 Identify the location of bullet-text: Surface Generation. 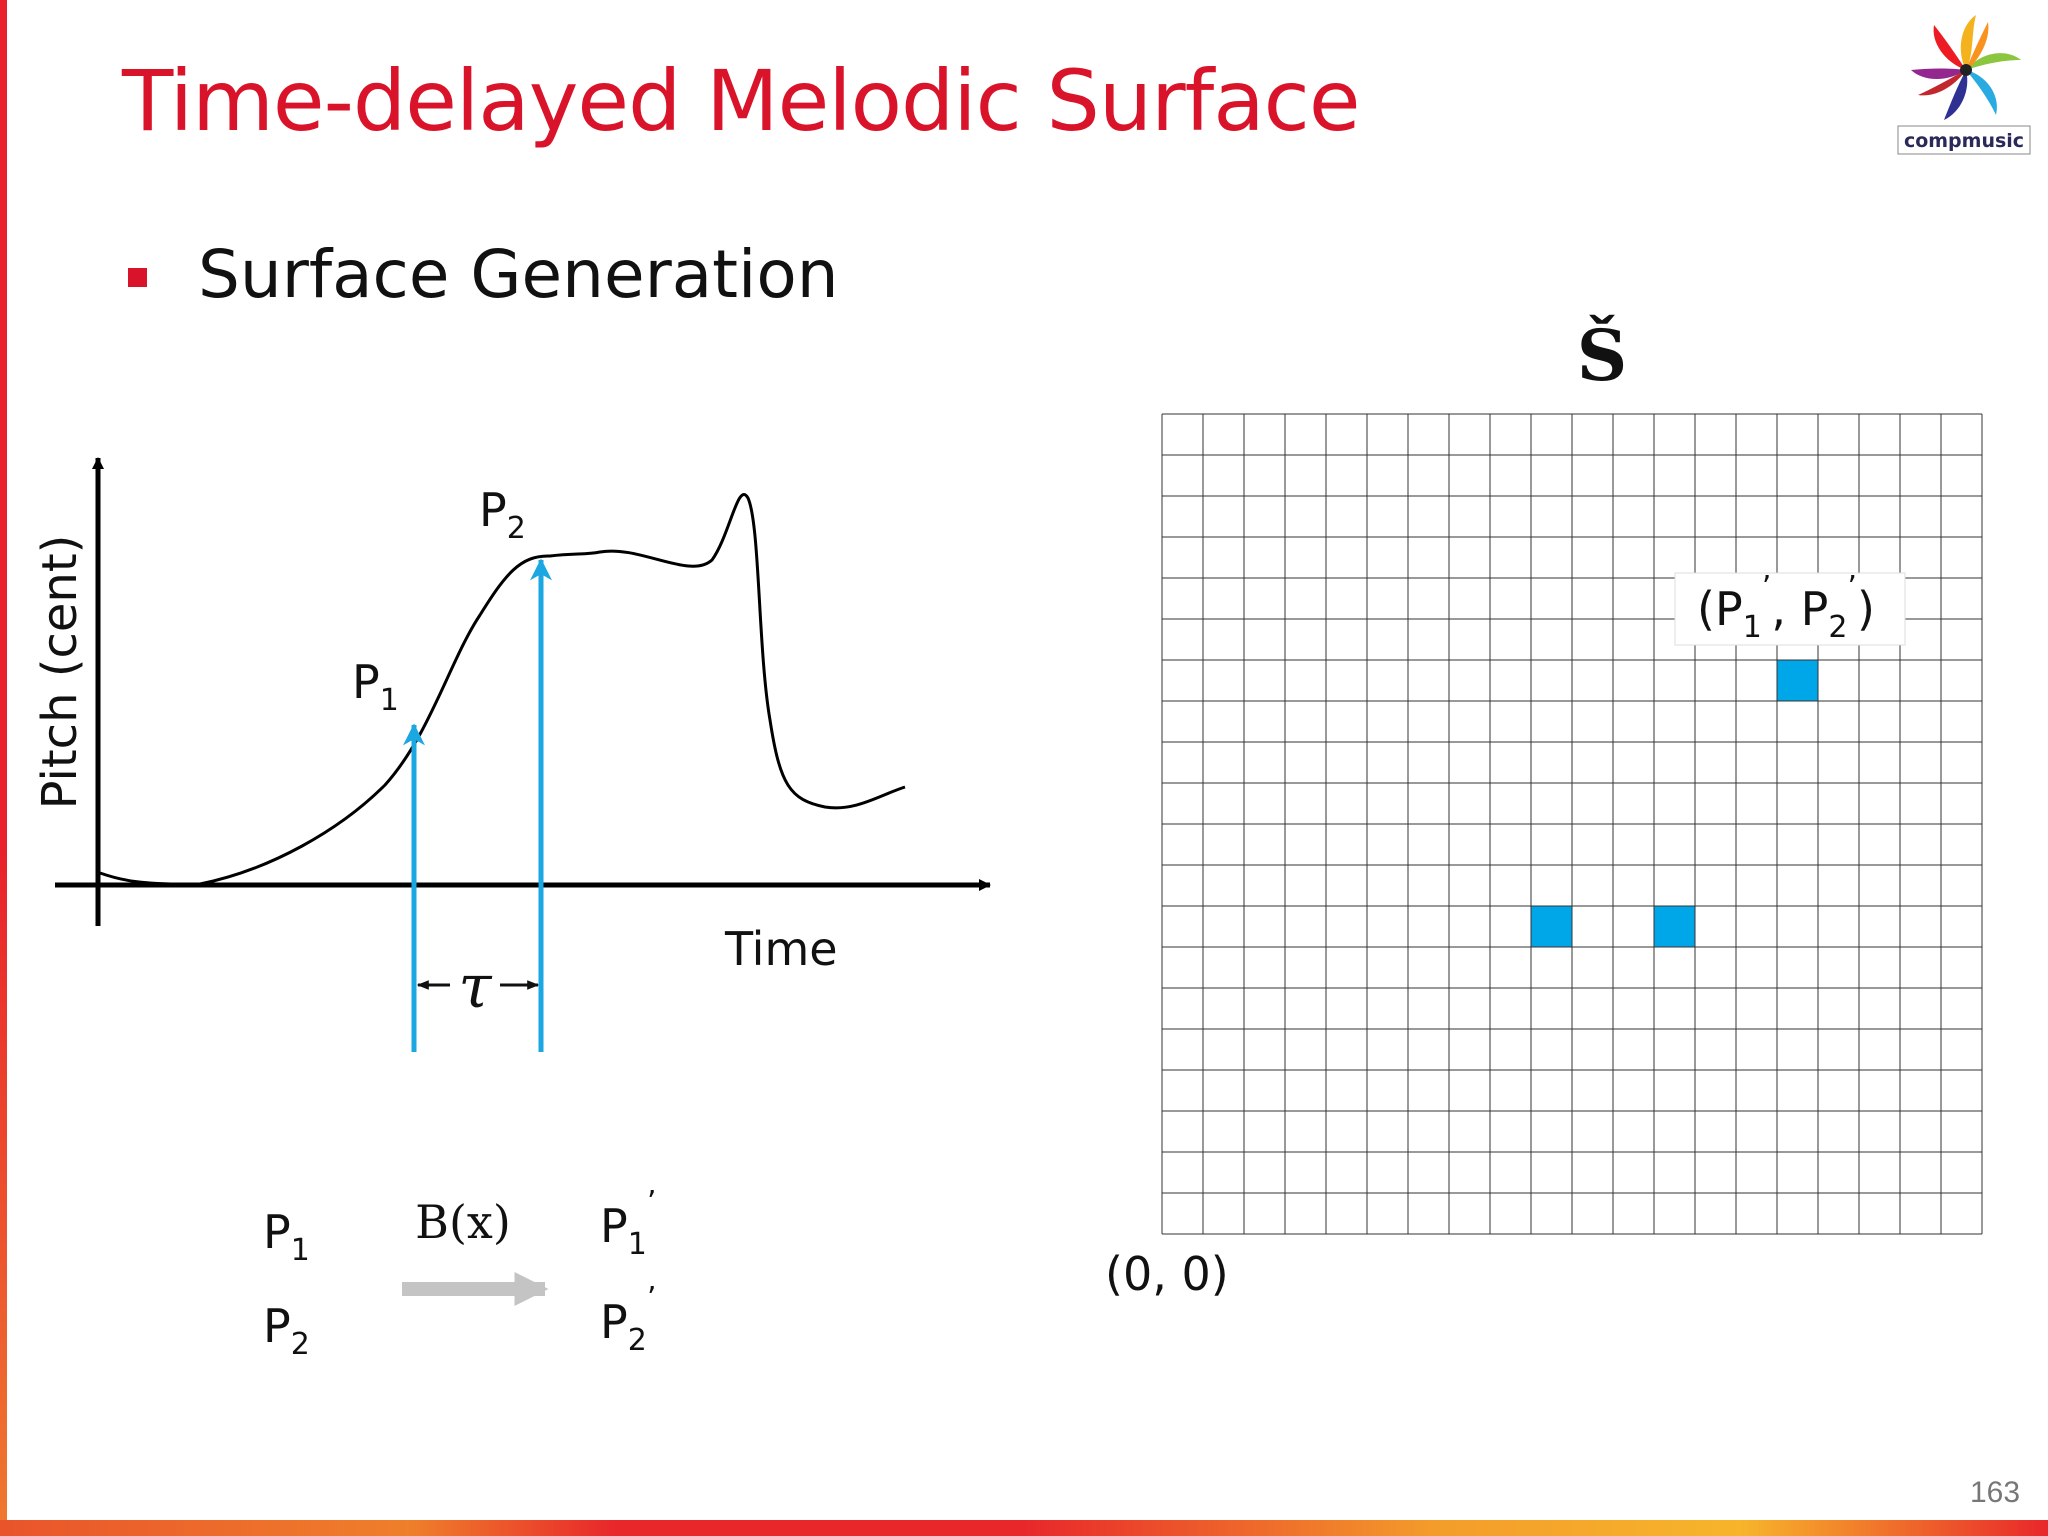
(518, 274).